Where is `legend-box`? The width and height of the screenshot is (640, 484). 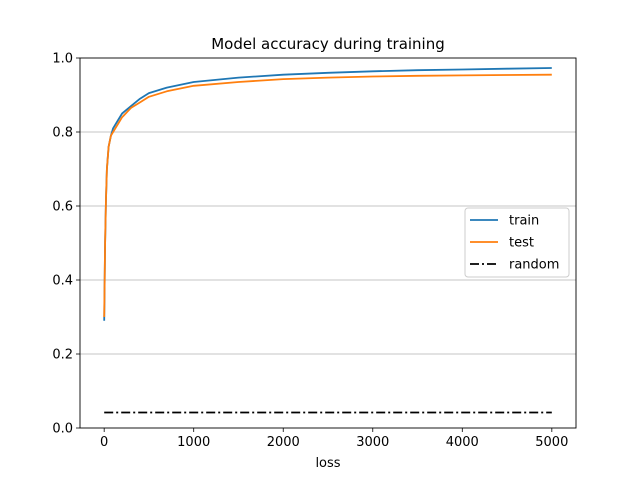
legend-box is located at coordinates (517, 242).